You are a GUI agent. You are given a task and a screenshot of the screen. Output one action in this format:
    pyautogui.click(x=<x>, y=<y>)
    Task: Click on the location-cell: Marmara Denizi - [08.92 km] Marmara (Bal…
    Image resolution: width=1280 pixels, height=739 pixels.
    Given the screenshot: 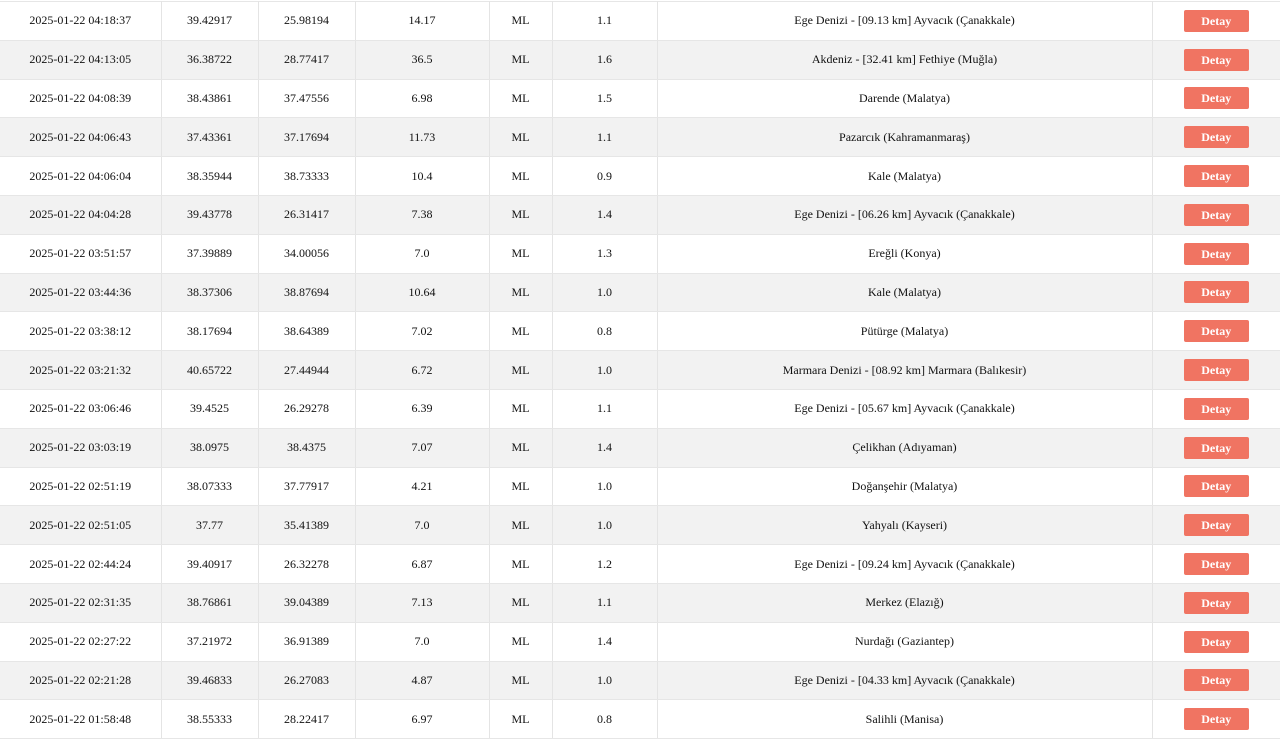 What is the action you would take?
    pyautogui.click(x=905, y=370)
    